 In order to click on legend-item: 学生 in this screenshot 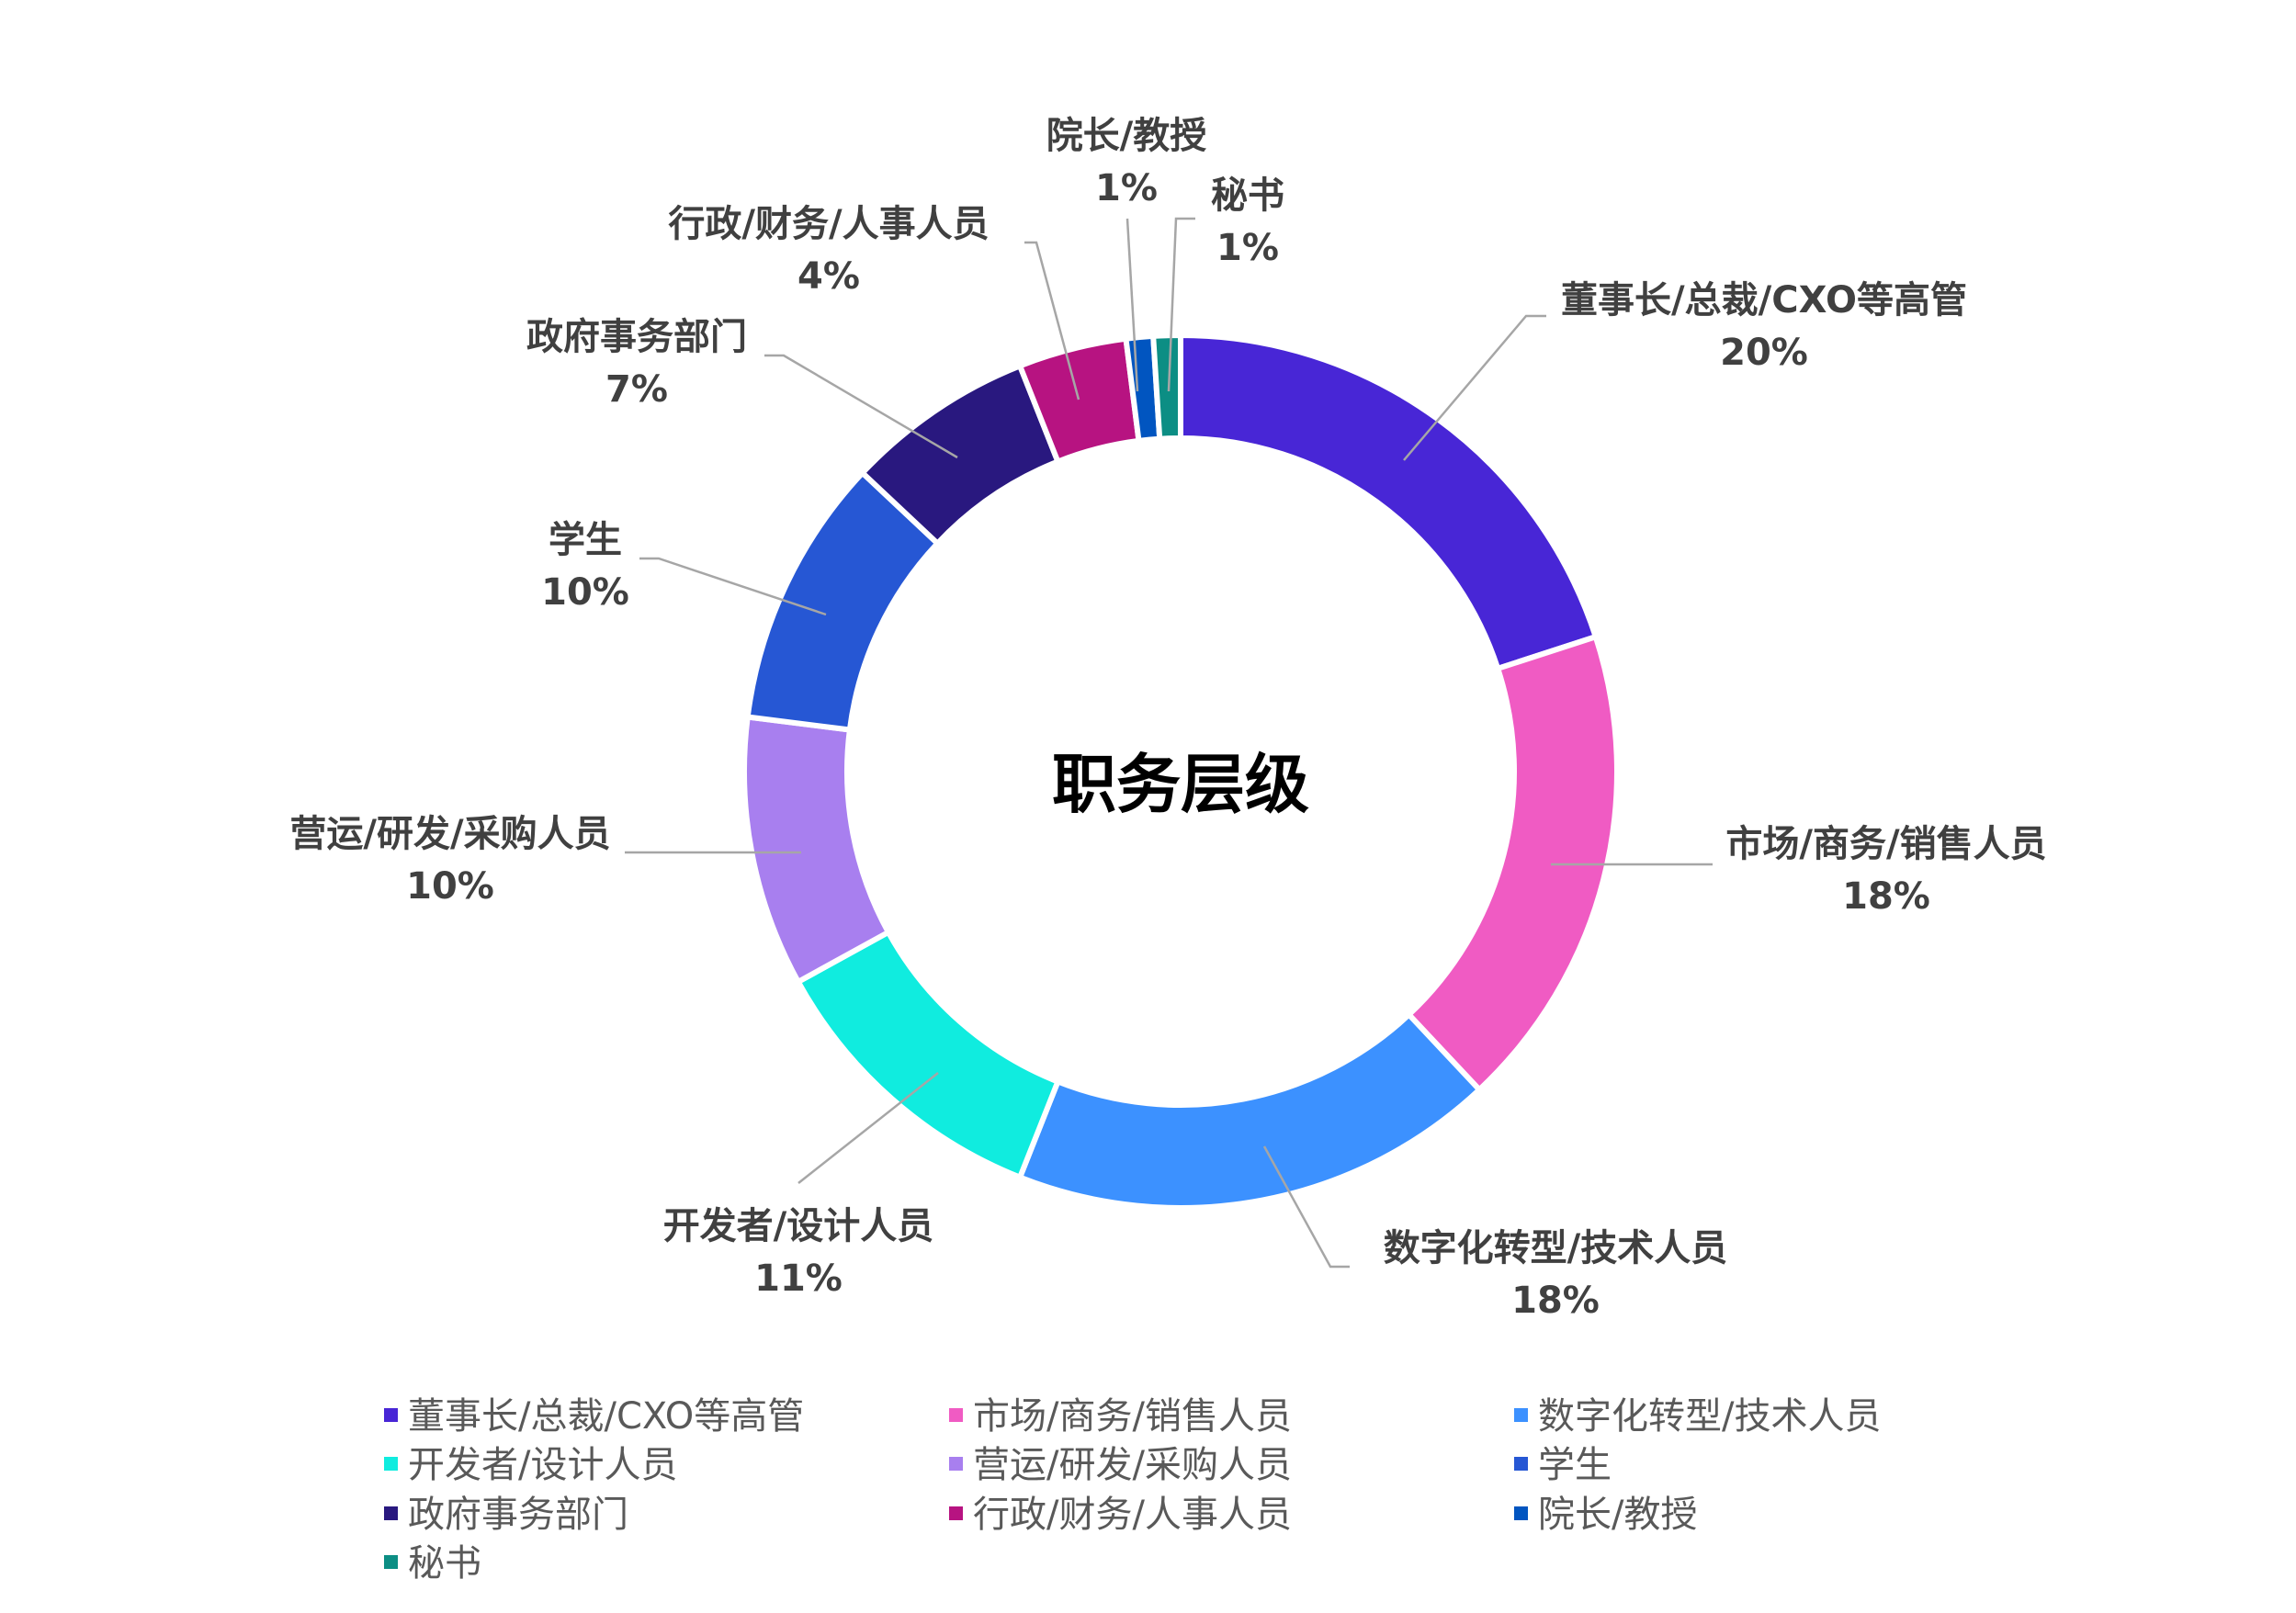, I will do `click(1563, 1465)`.